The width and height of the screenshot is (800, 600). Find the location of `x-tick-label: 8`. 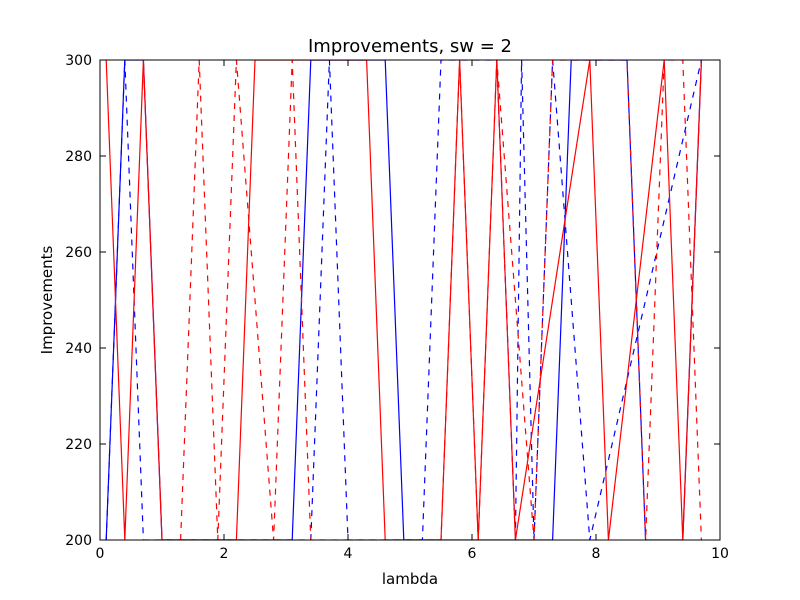

x-tick-label: 8 is located at coordinates (596, 554).